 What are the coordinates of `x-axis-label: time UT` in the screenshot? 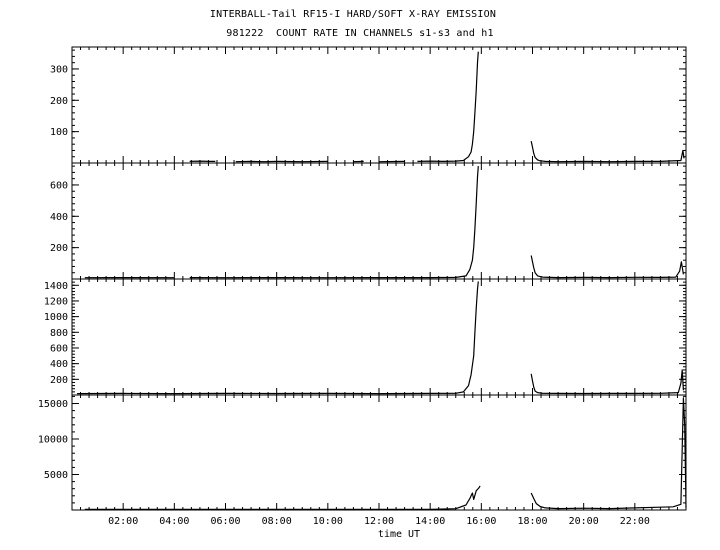 It's located at (399, 534).